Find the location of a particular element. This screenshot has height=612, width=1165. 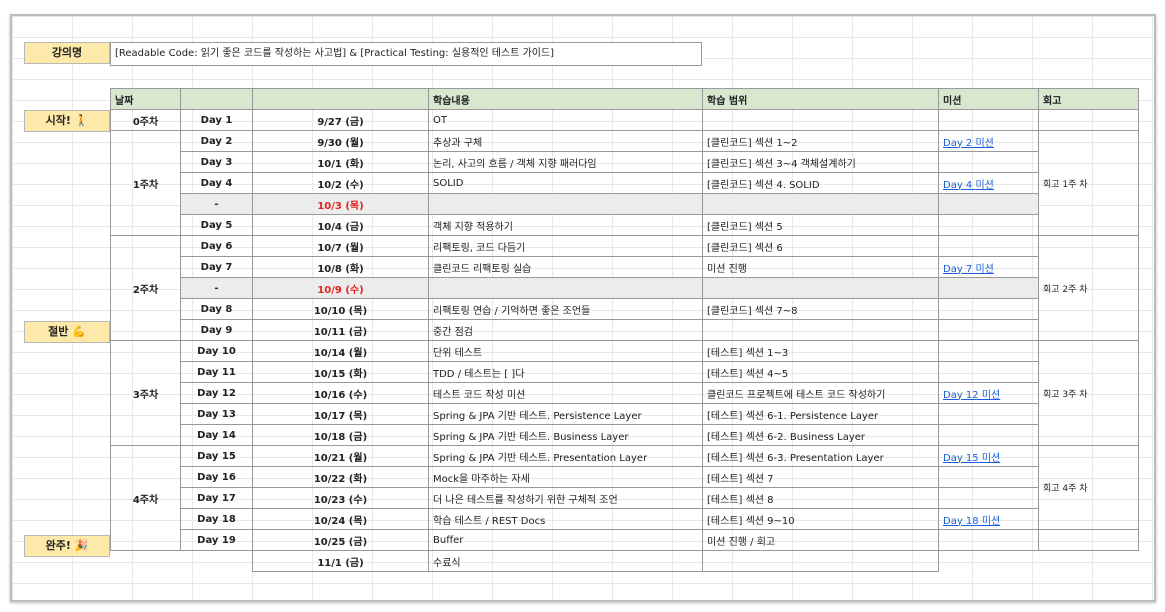

date-cell: 10/16 (수) is located at coordinates (340, 393).